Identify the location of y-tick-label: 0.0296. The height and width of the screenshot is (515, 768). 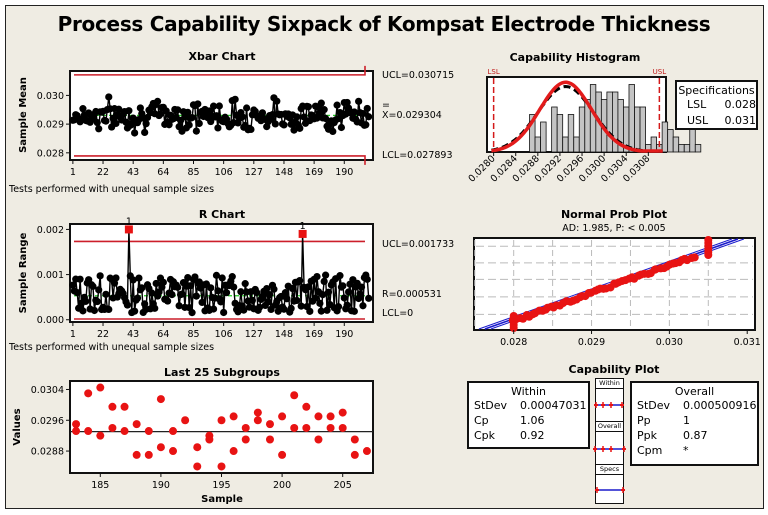
(47, 421).